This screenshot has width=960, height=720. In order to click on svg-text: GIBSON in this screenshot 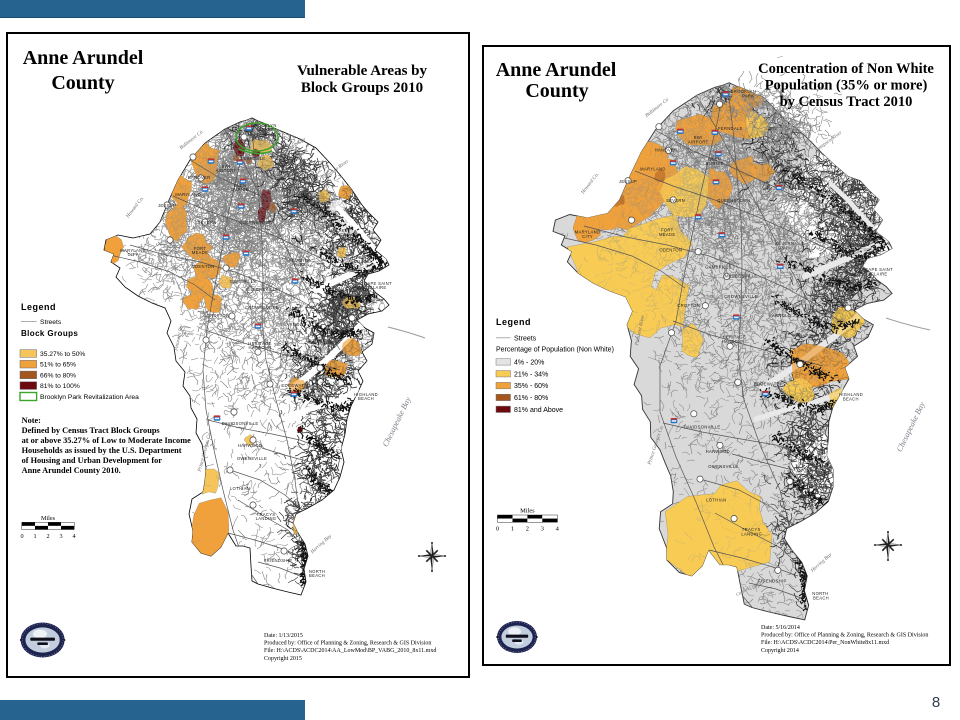, I will do `click(363, 257)`.